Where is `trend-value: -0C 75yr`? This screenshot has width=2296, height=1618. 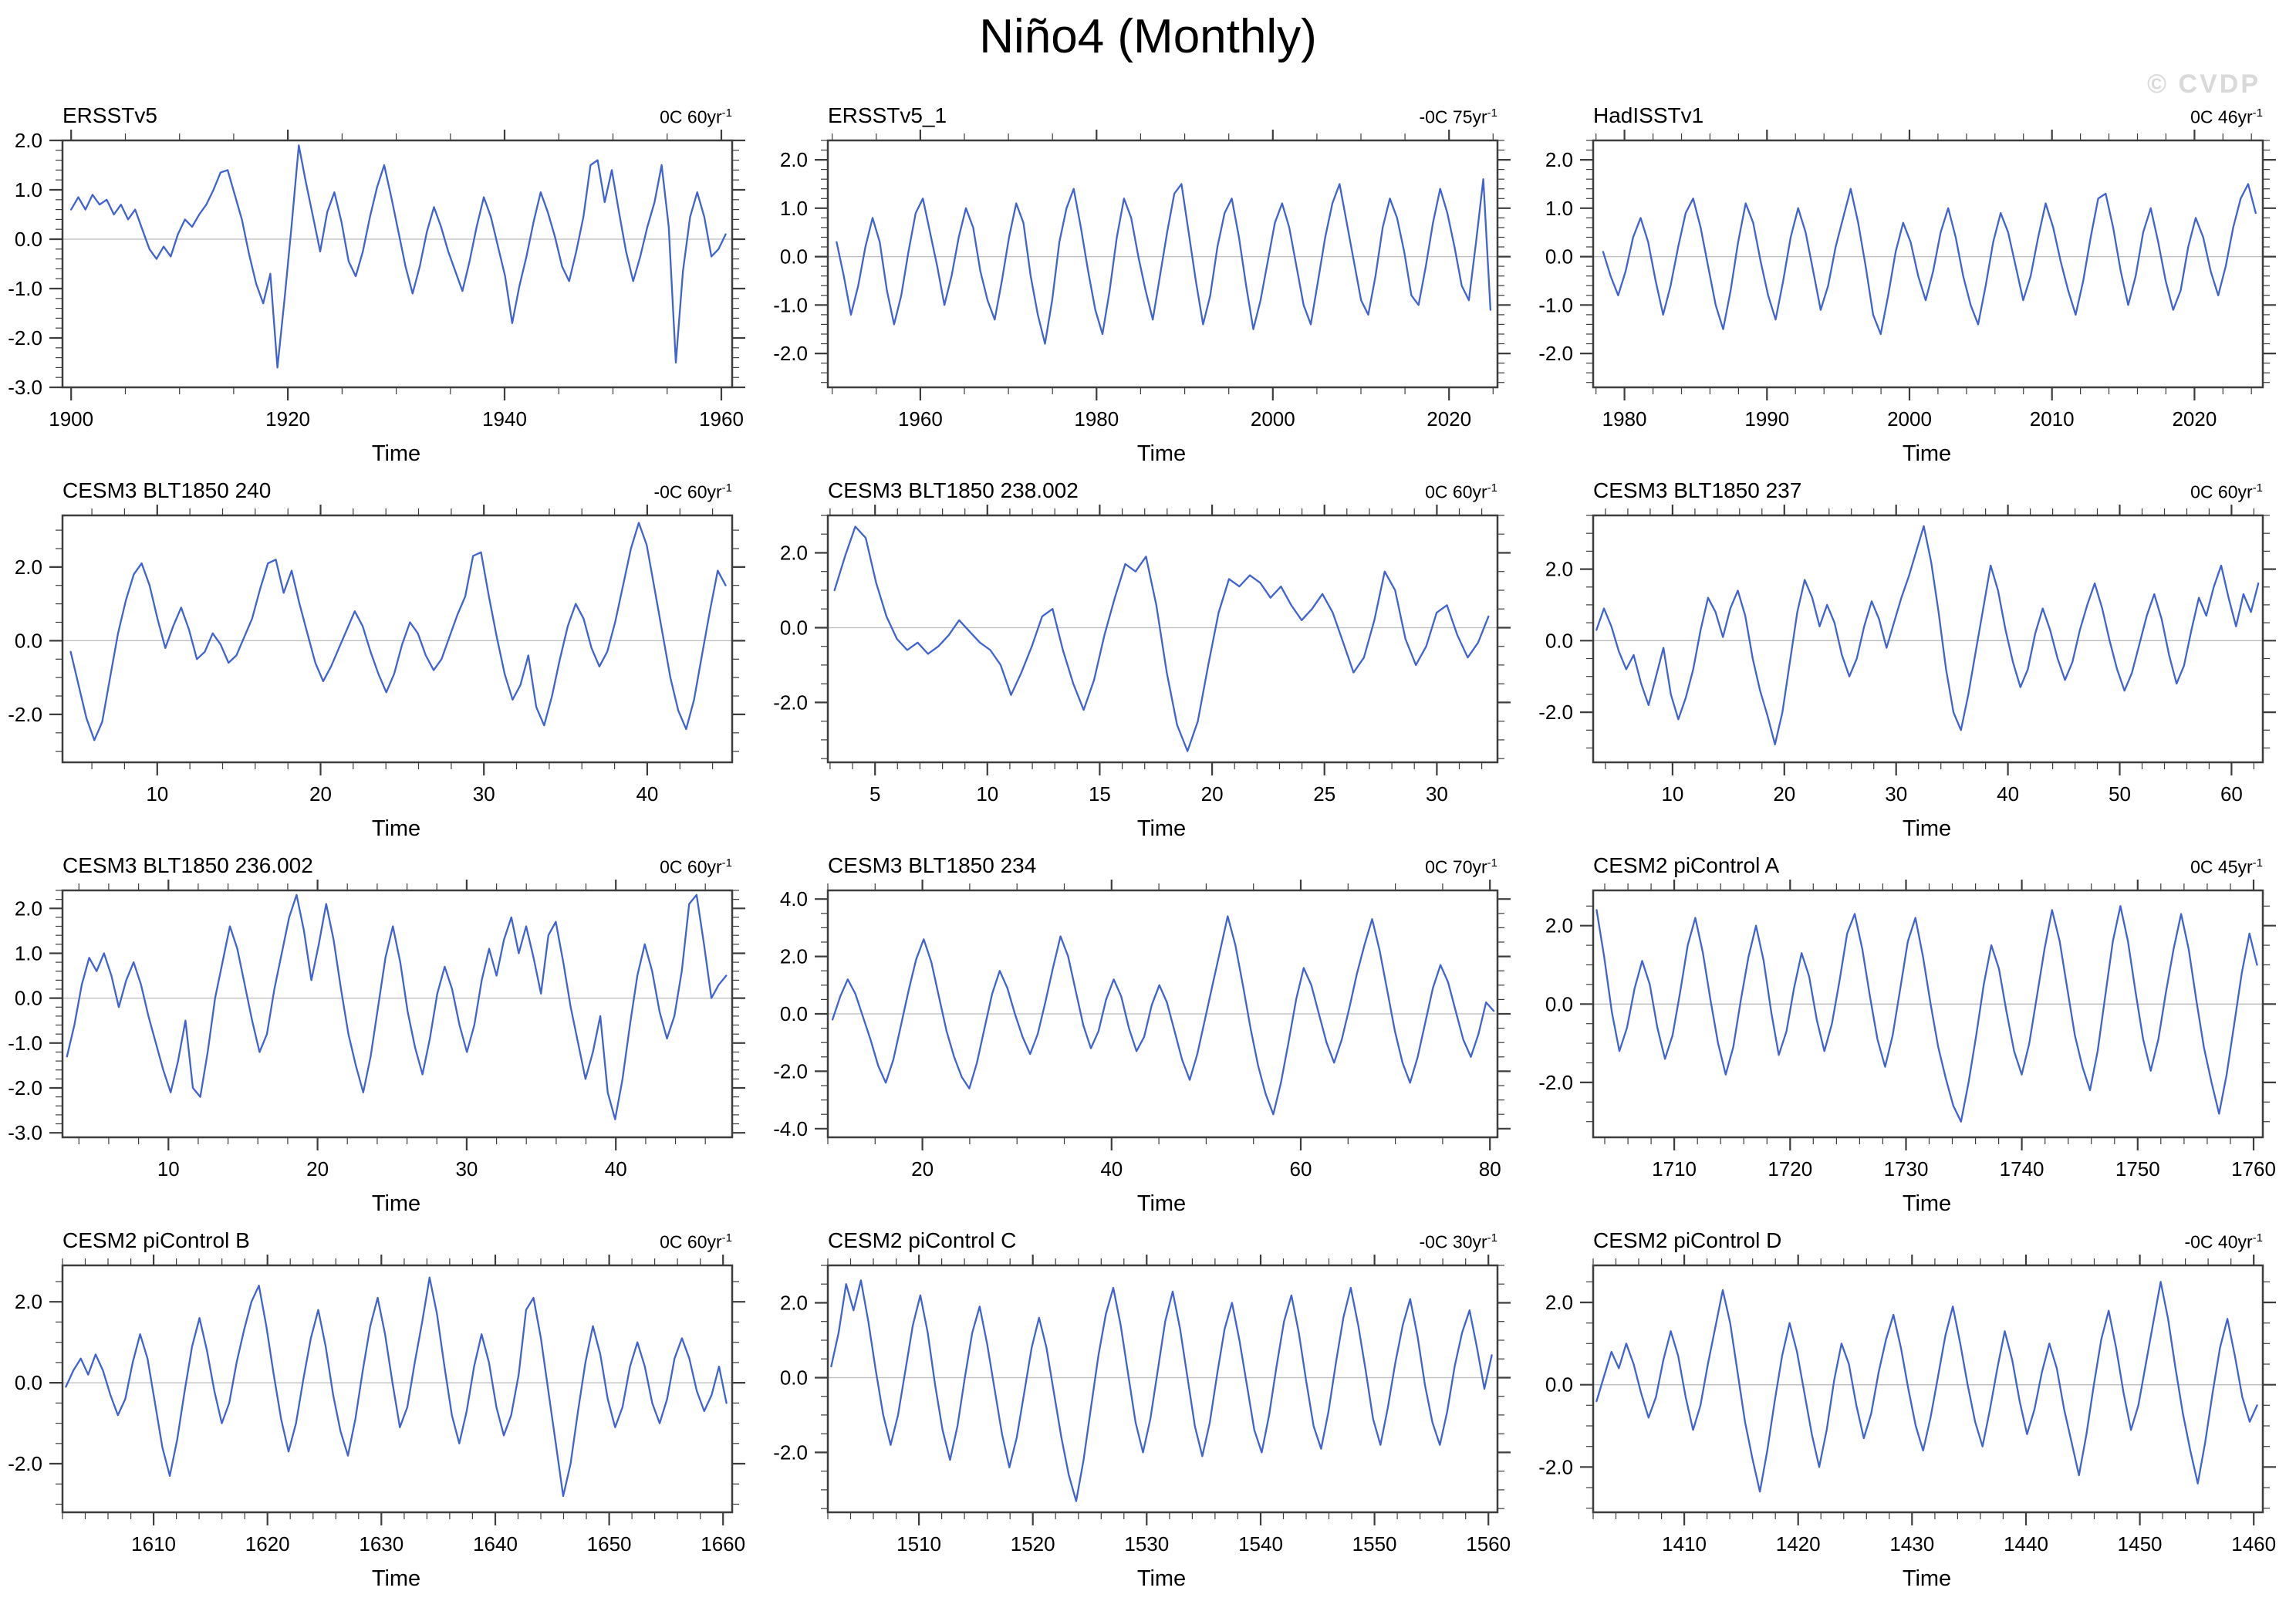
trend-value: -0C 75yr is located at coordinates (1453, 117).